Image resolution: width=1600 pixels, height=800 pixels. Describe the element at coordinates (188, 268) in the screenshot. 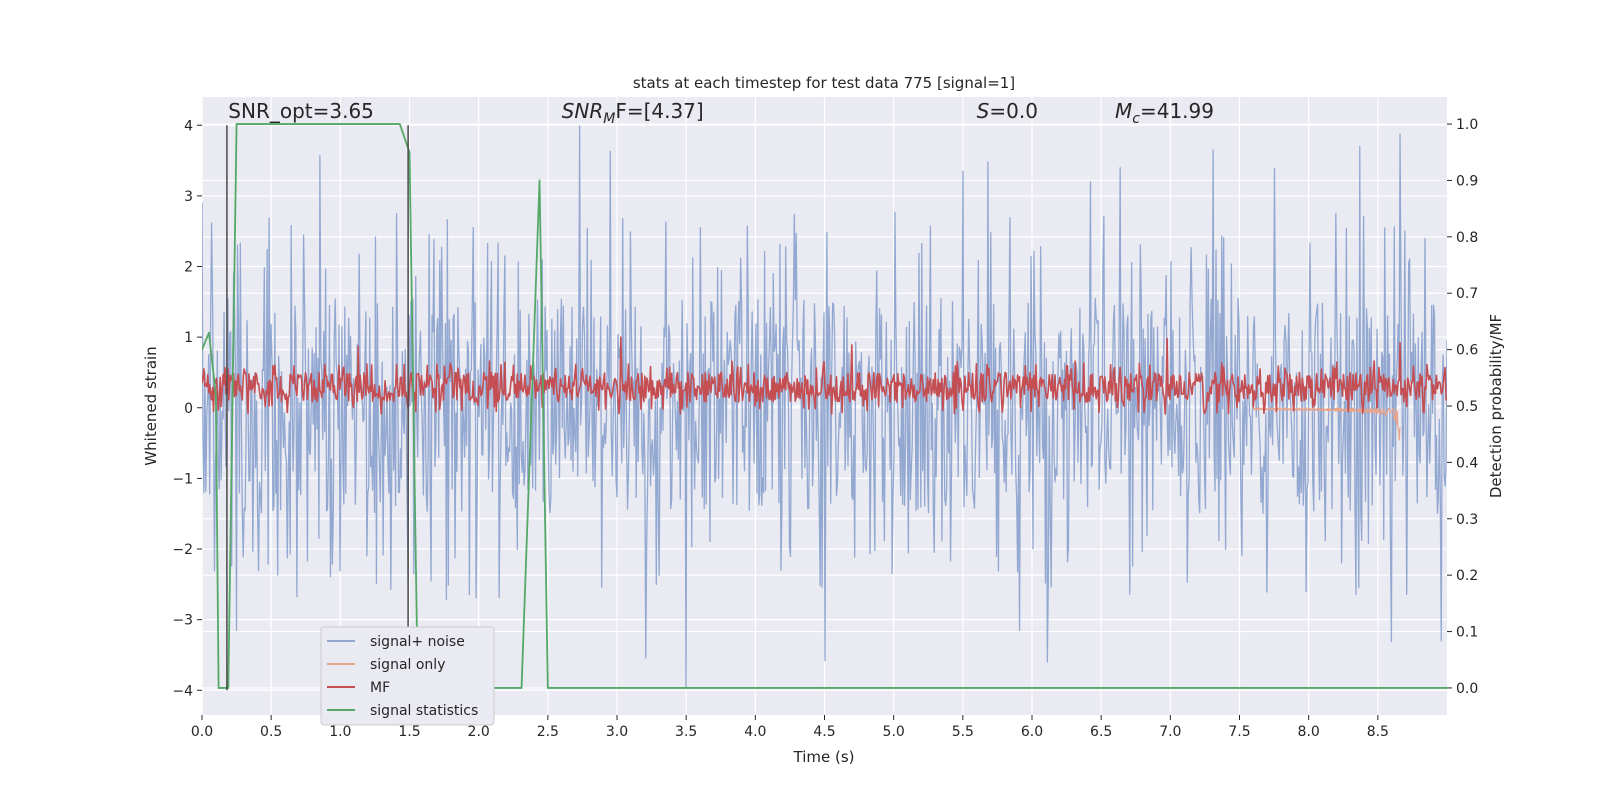

I see `y-tick-label: 2` at that location.